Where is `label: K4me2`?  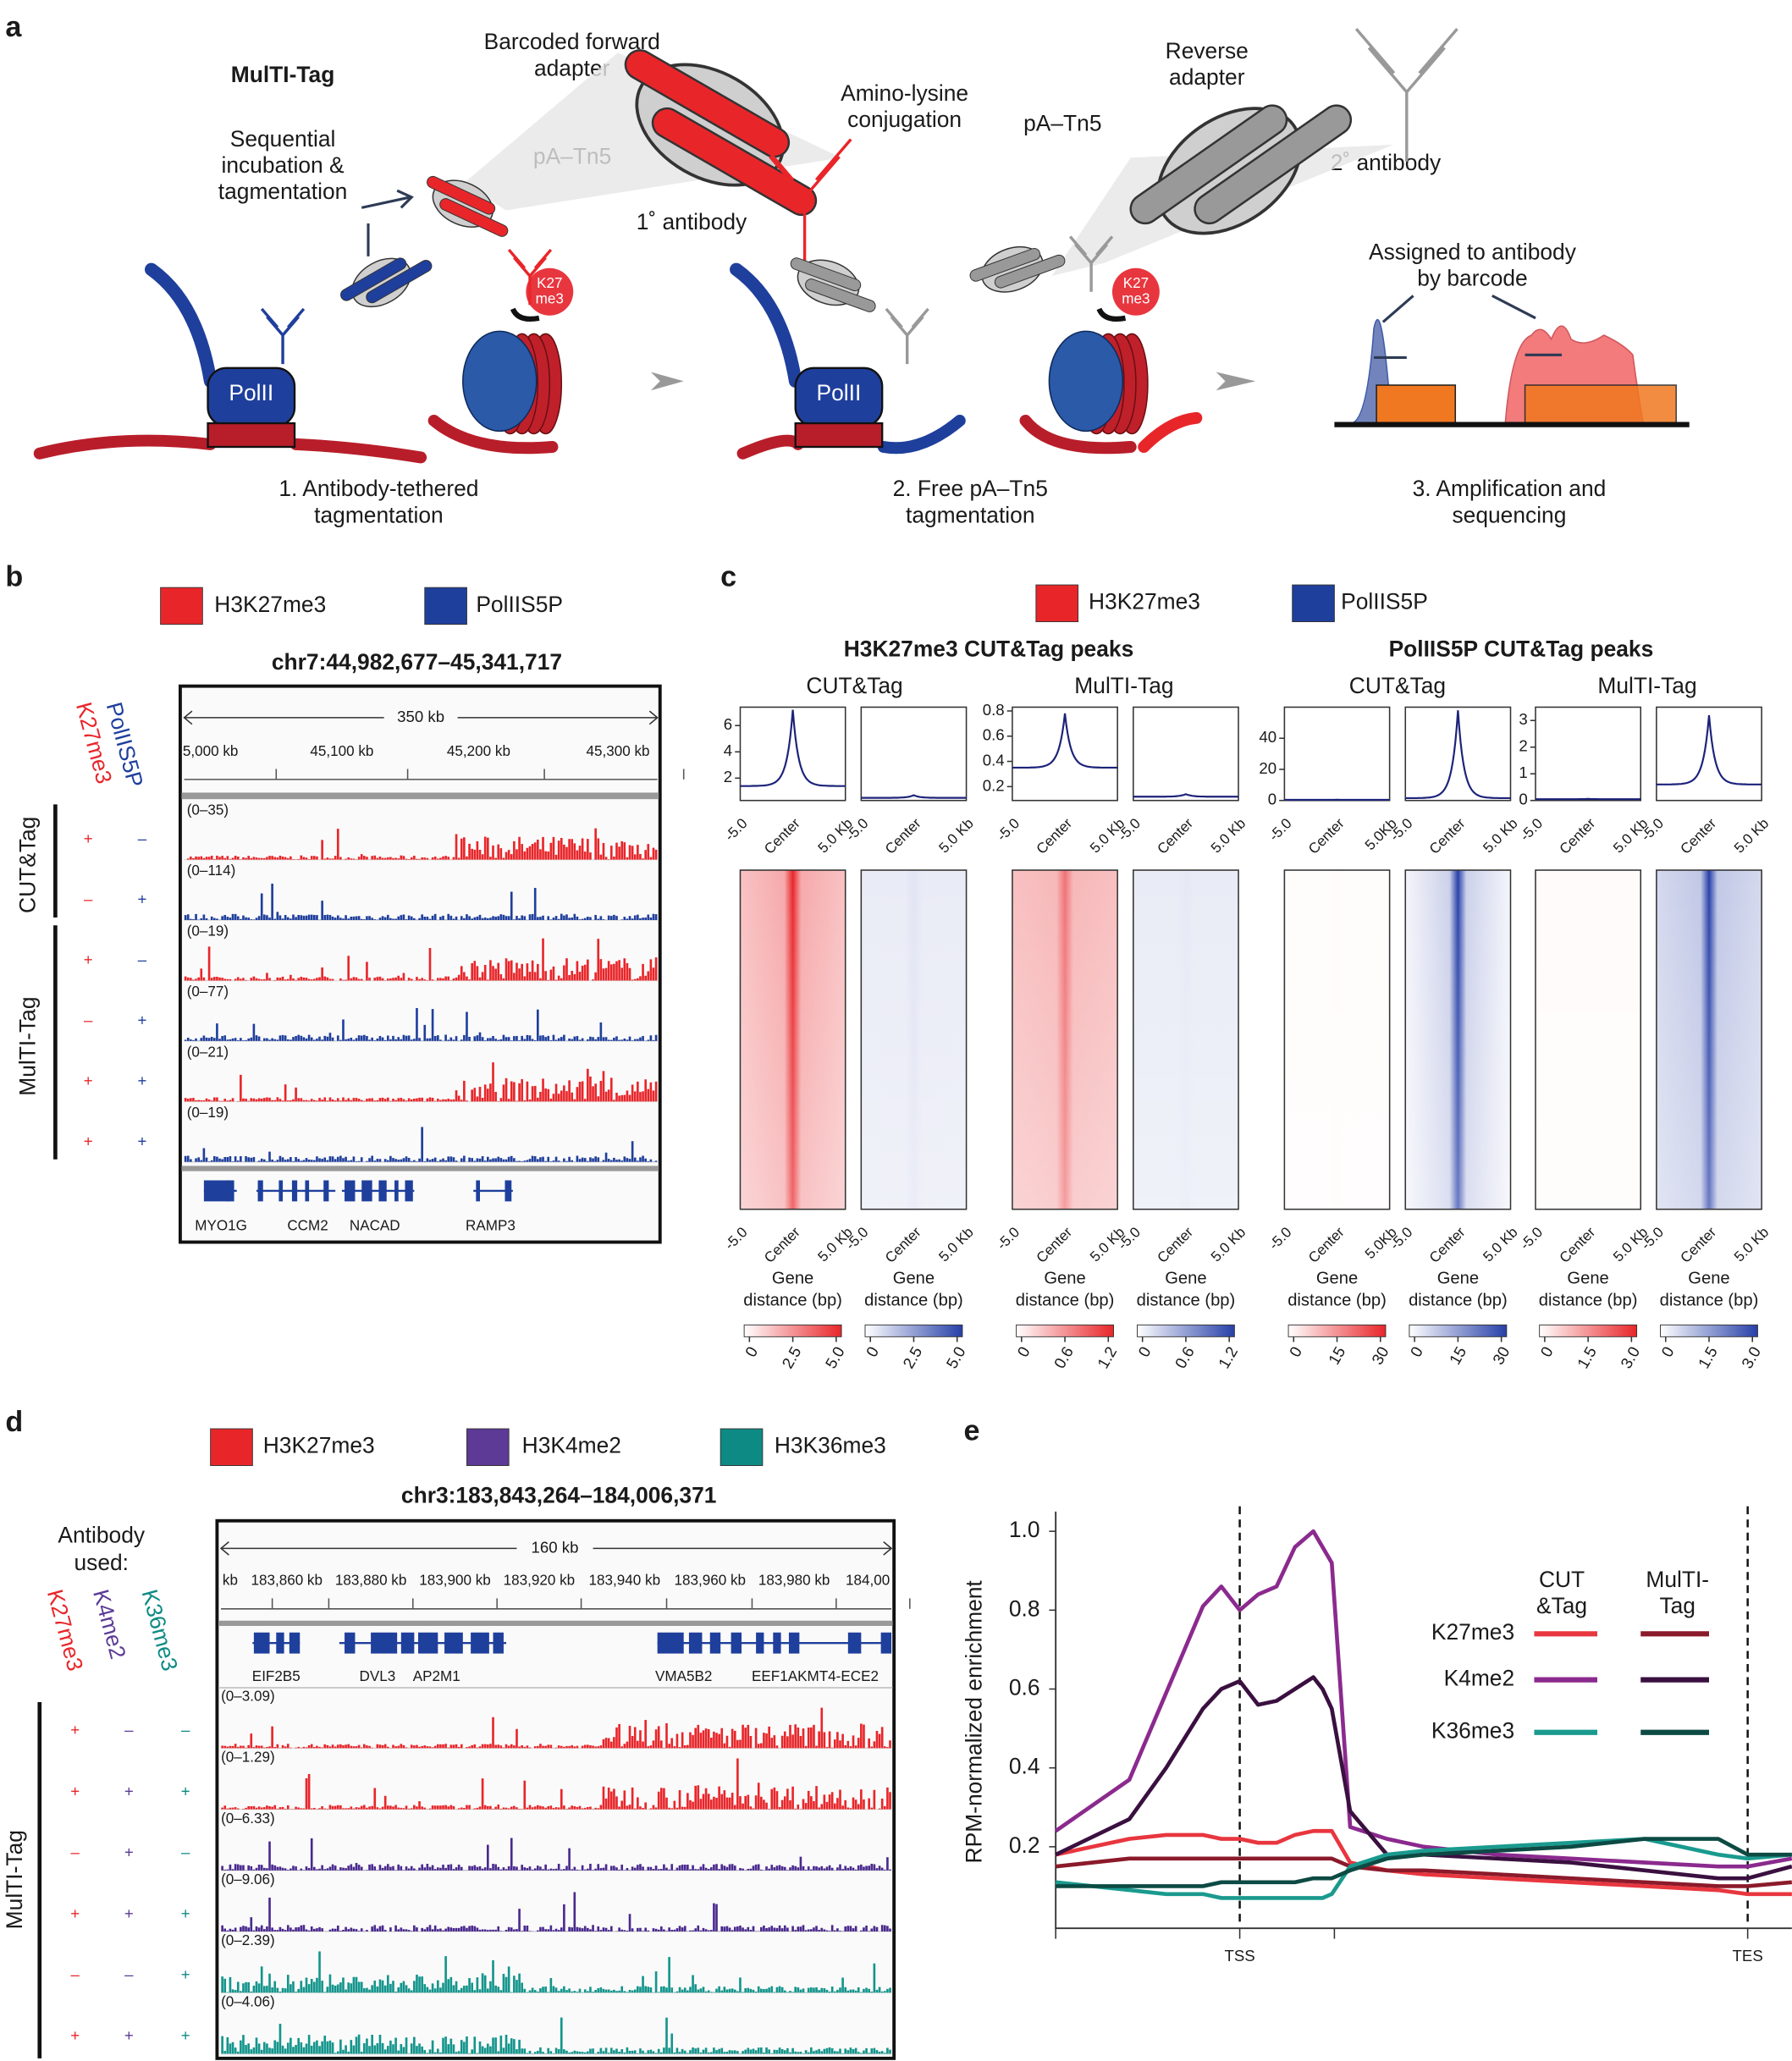 label: K4me2 is located at coordinates (1480, 1678).